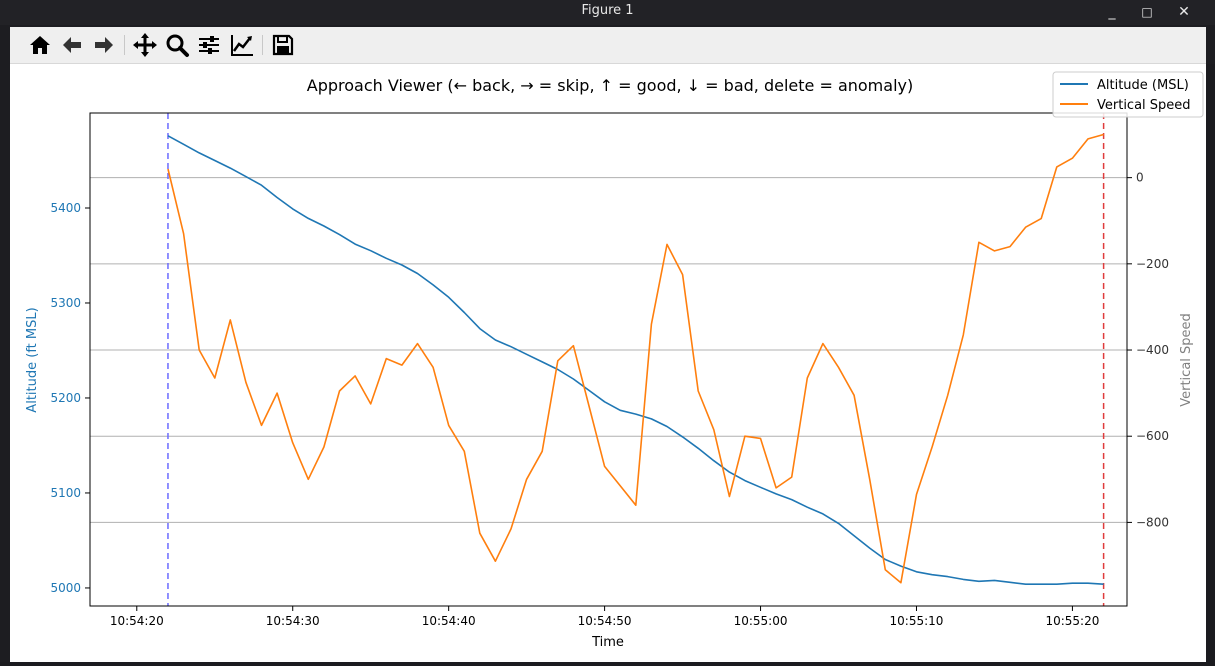 The width and height of the screenshot is (1215, 666). I want to click on sliders-icon, so click(209, 45).